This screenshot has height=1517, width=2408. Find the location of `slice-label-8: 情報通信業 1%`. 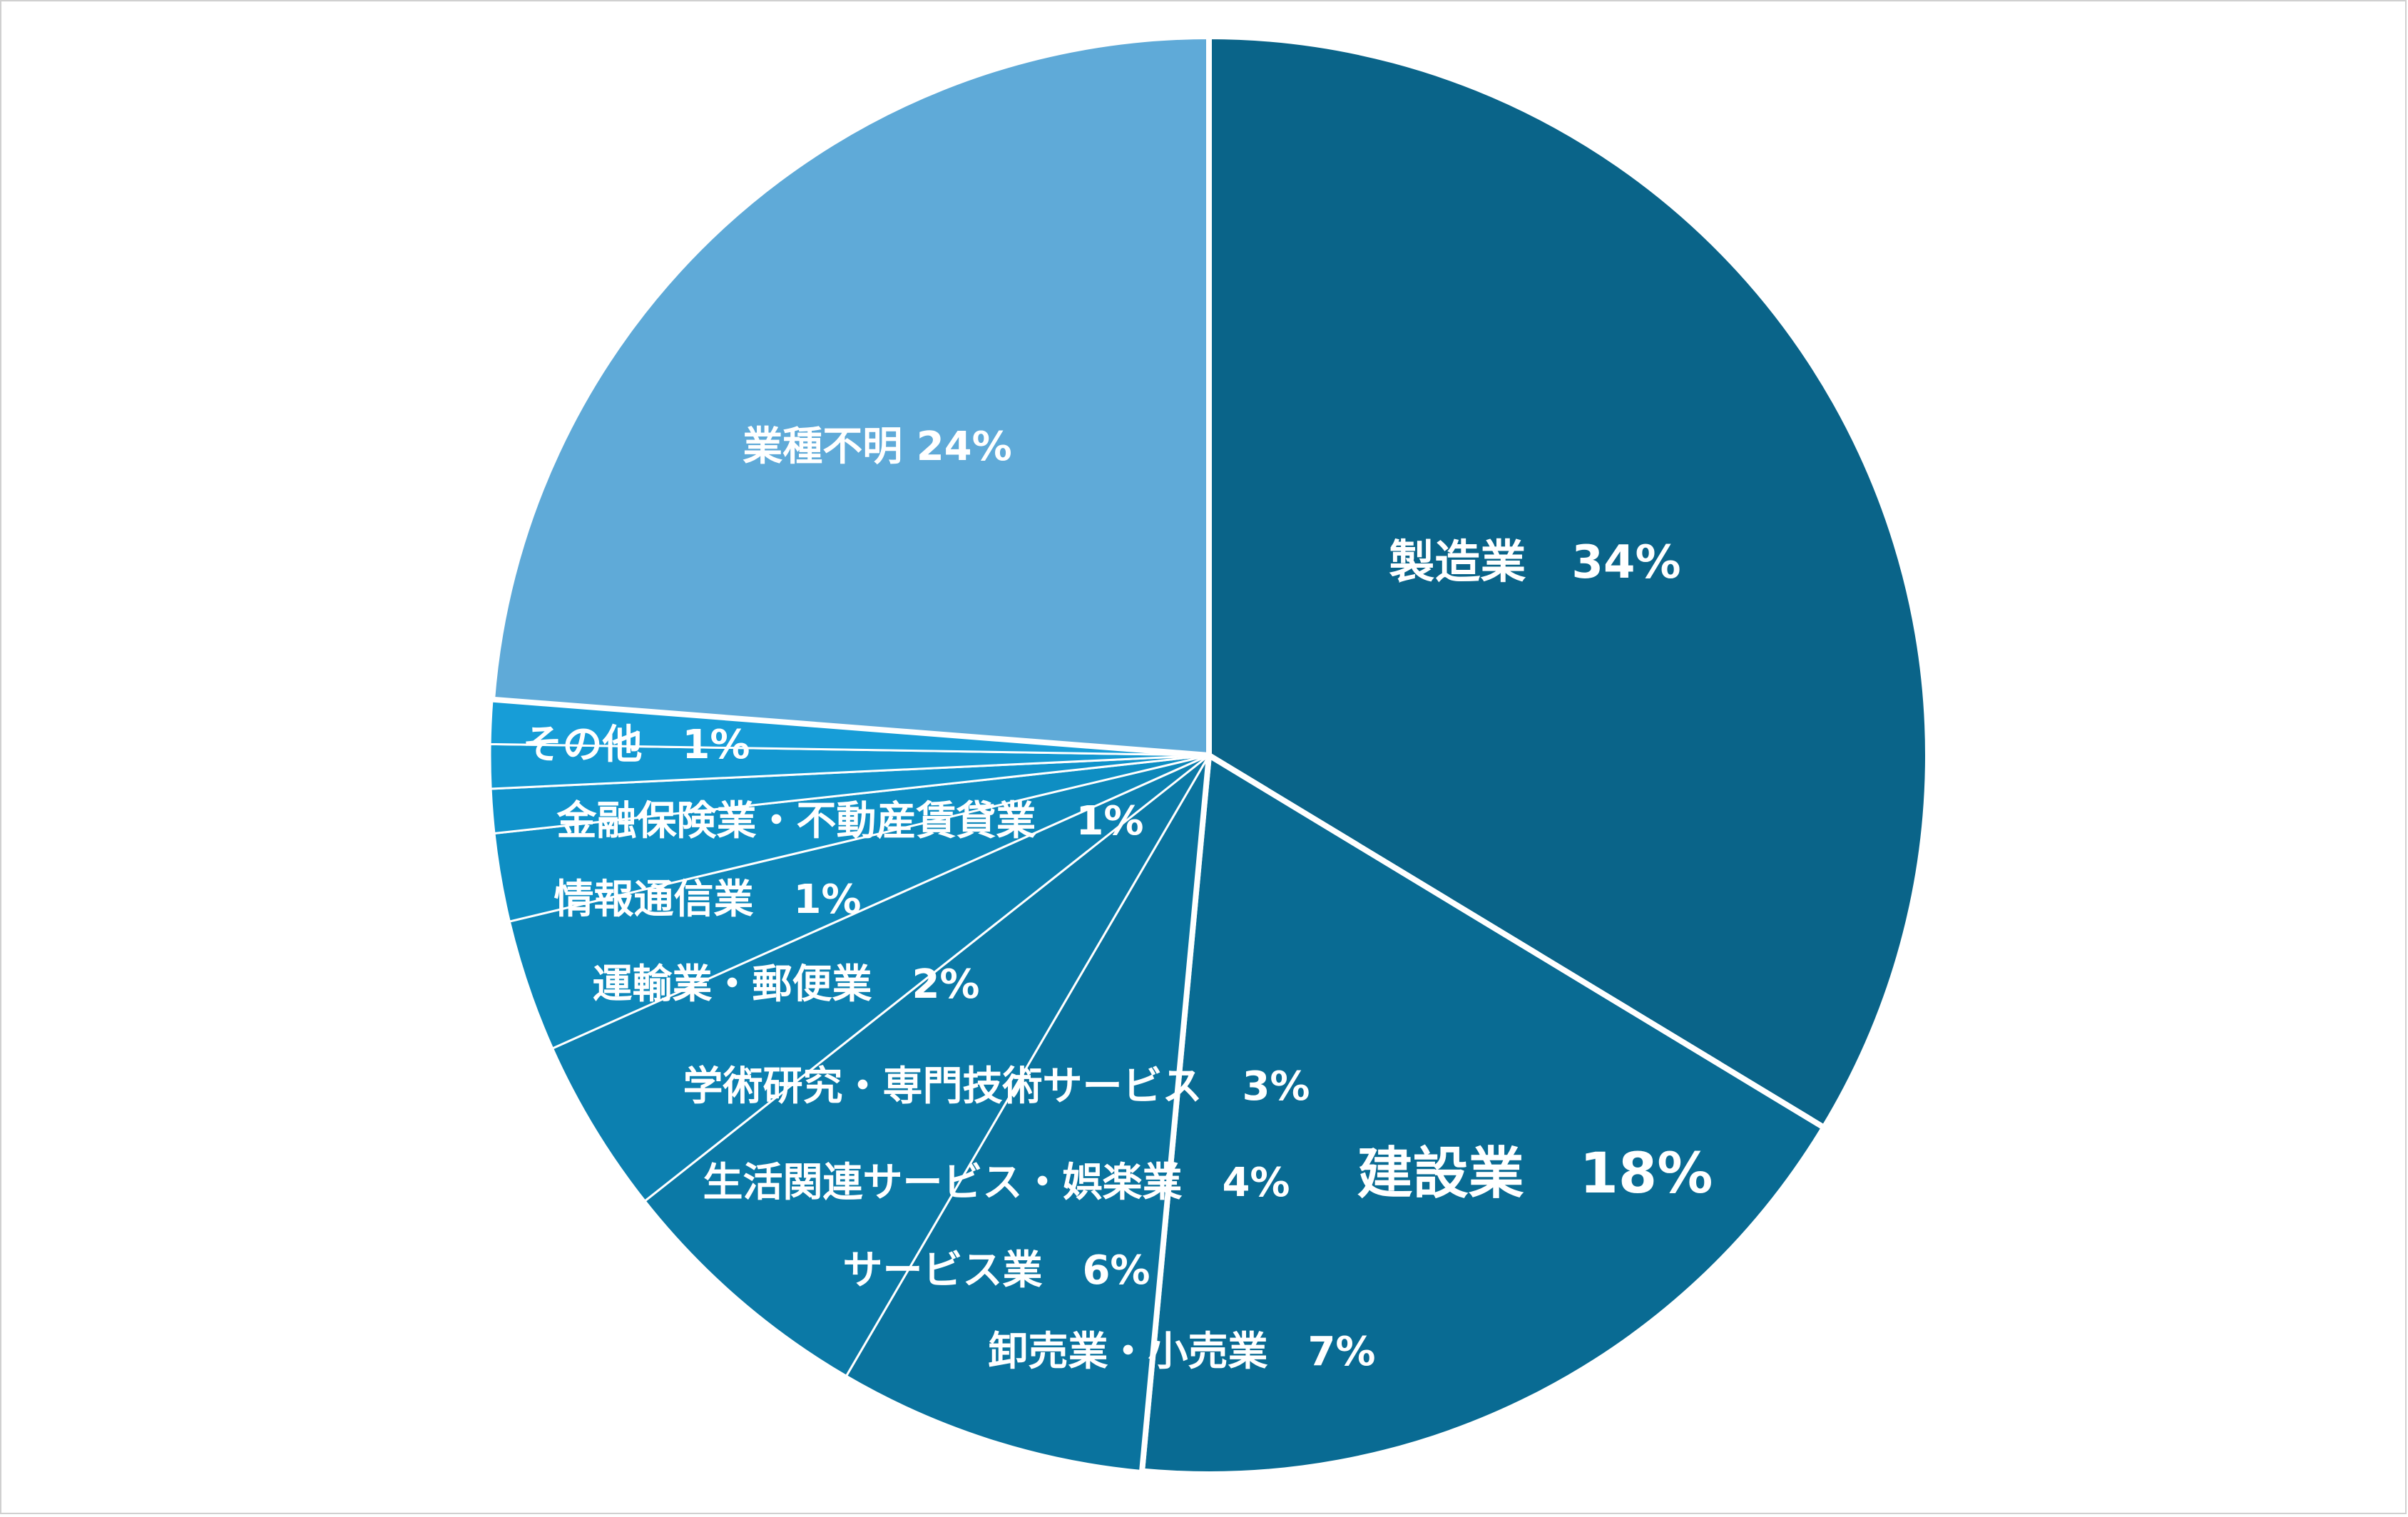

slice-label-8: 情報通信業 1% is located at coordinates (707, 900).